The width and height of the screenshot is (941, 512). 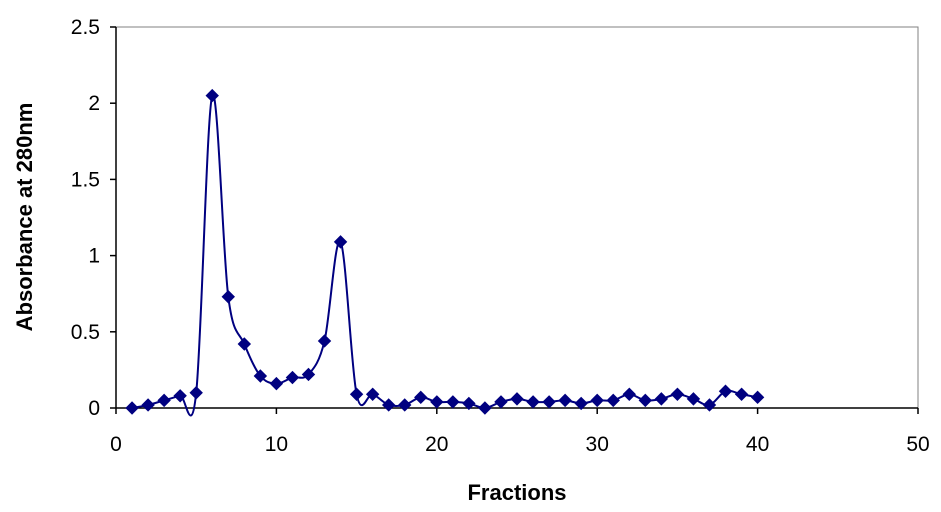 I want to click on x-tick-label: 30, so click(x=597, y=444).